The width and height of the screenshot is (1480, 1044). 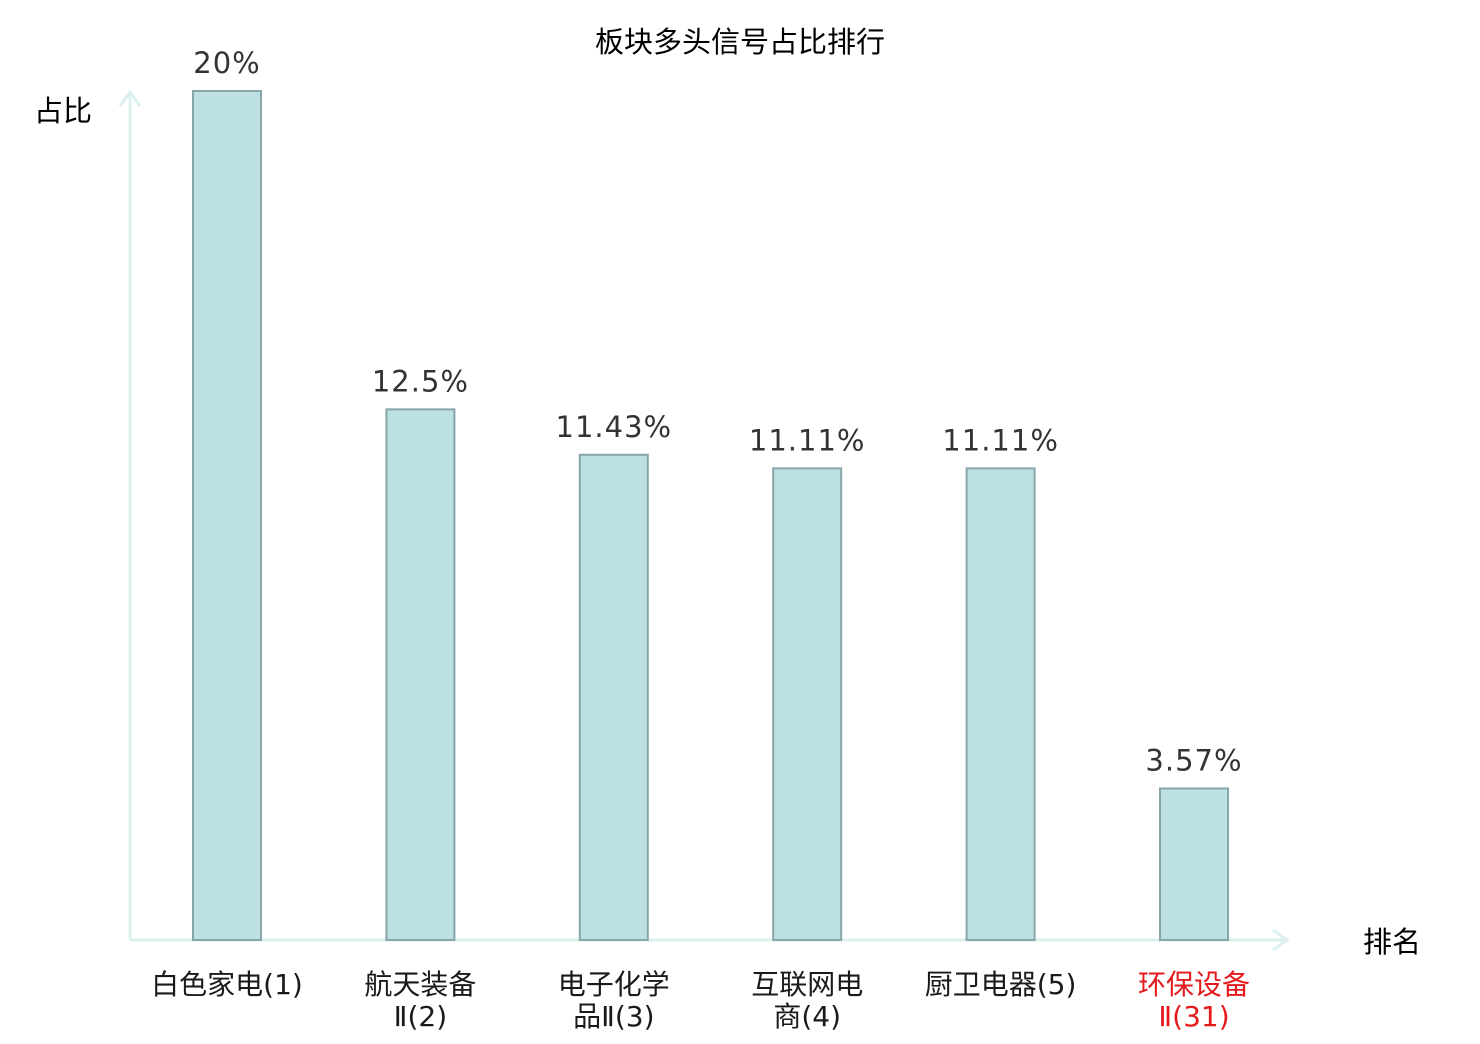 I want to click on value-label: 11.43%, so click(x=614, y=427).